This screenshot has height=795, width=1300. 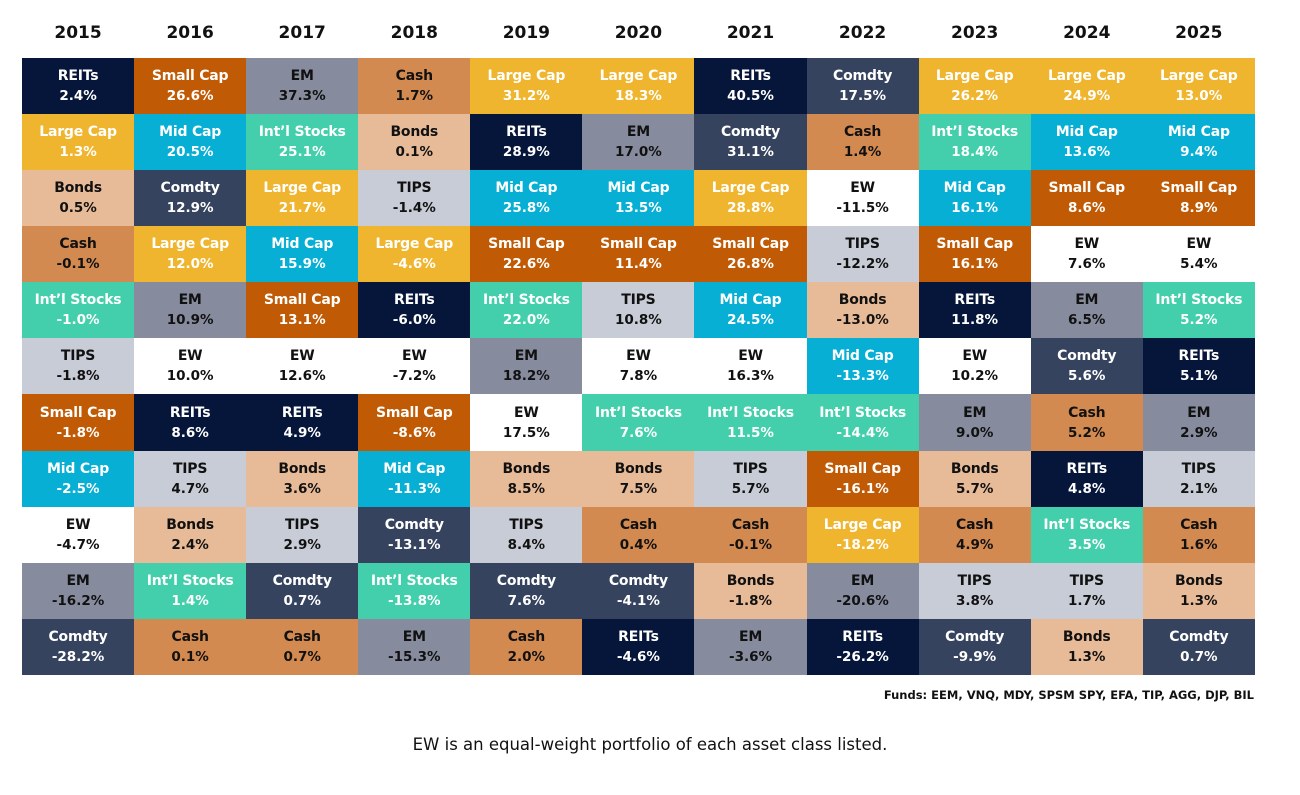 What do you see at coordinates (78, 86) in the screenshot?
I see `cell-2015-reits: REITs 2.4%` at bounding box center [78, 86].